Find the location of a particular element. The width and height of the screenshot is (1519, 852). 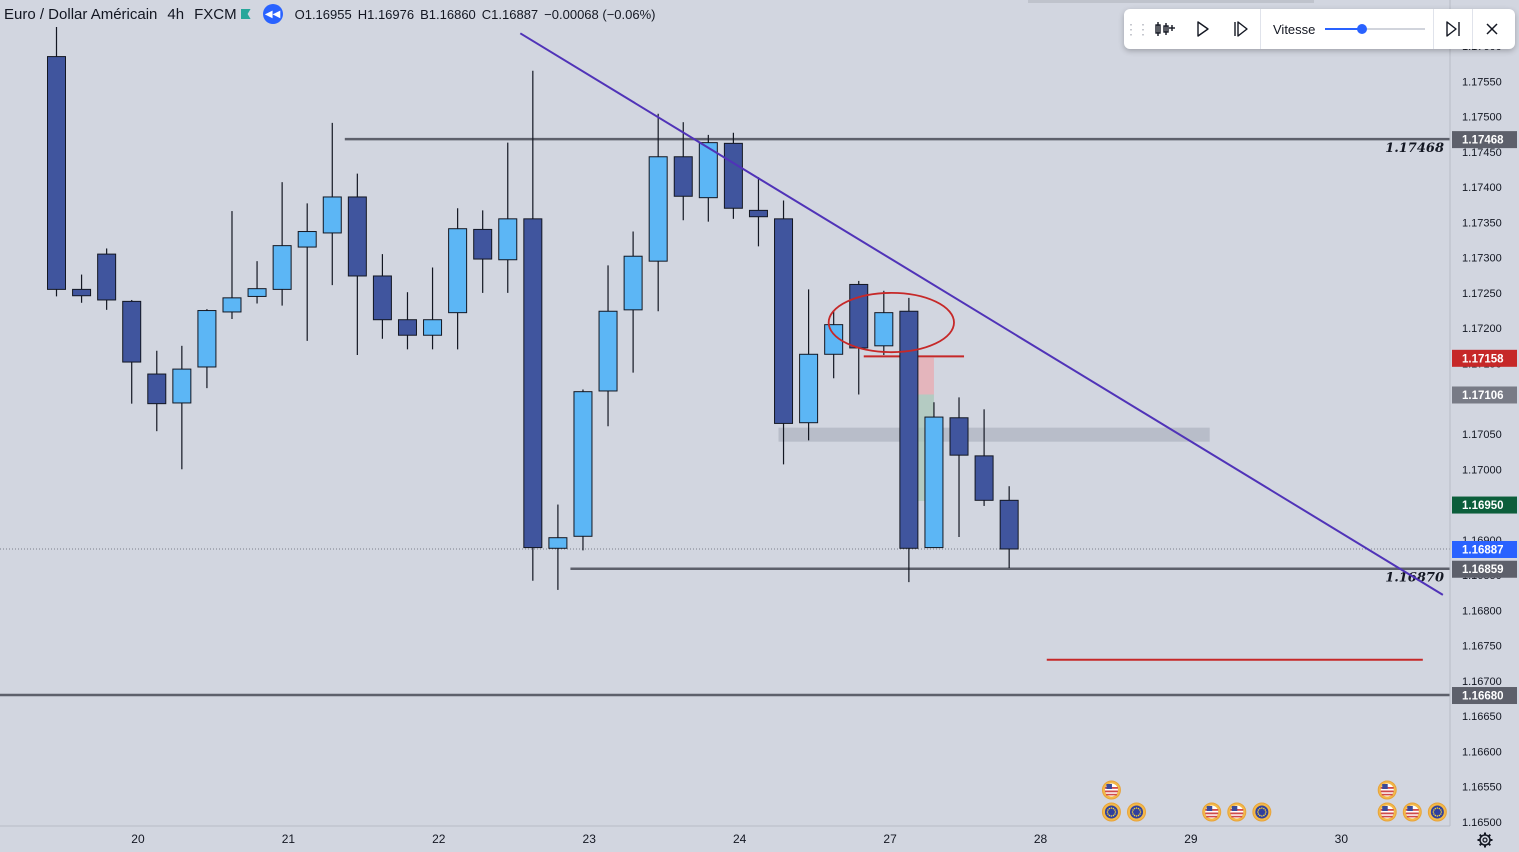

date-tick-label: 27 is located at coordinates (890, 839).